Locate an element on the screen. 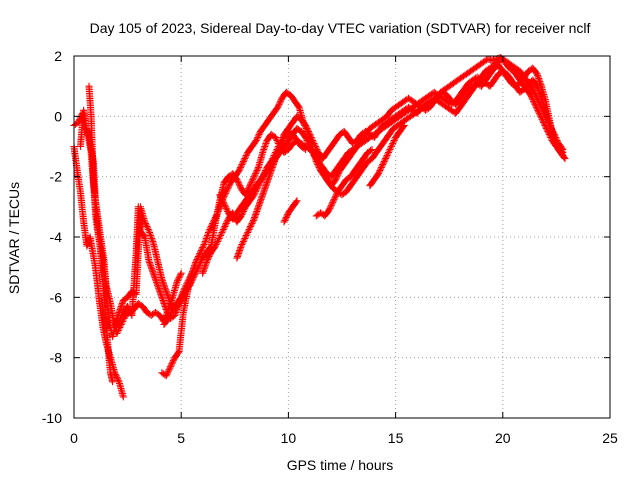 This screenshot has width=640, height=485. x-tick-label: 15 is located at coordinates (396, 438).